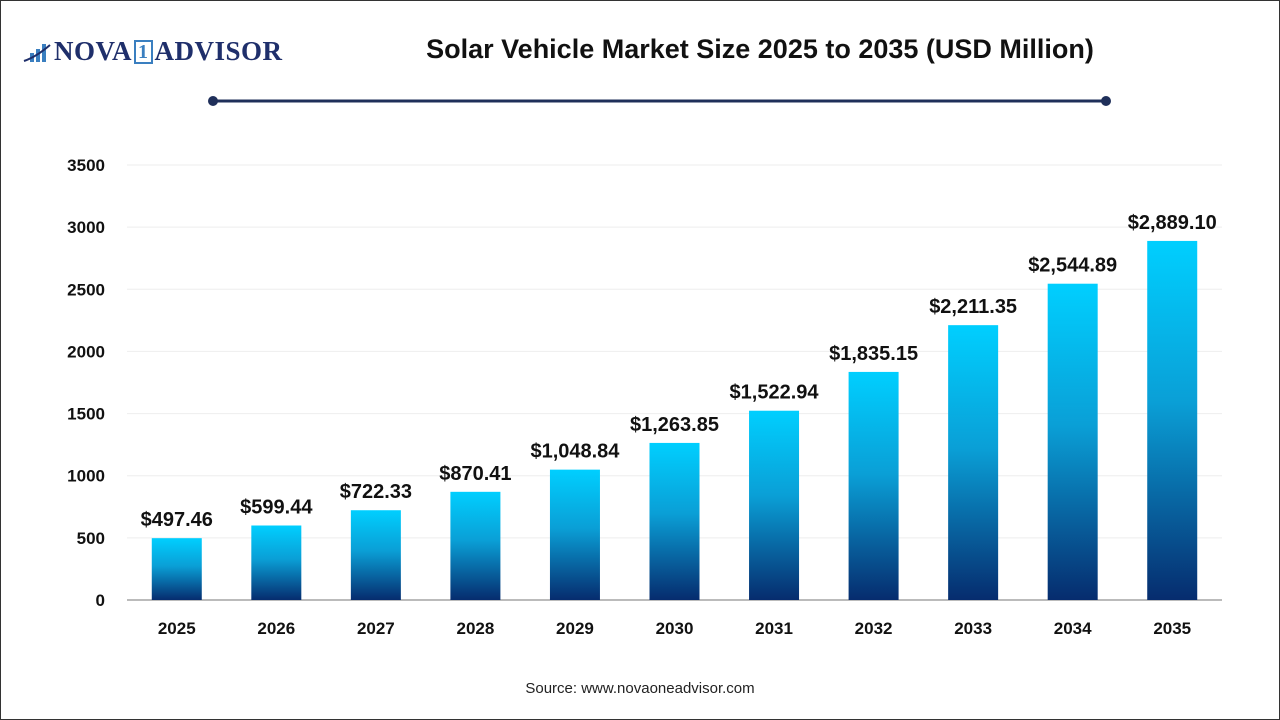 The image size is (1280, 720). I want to click on x-tick-label: 2029, so click(575, 628).